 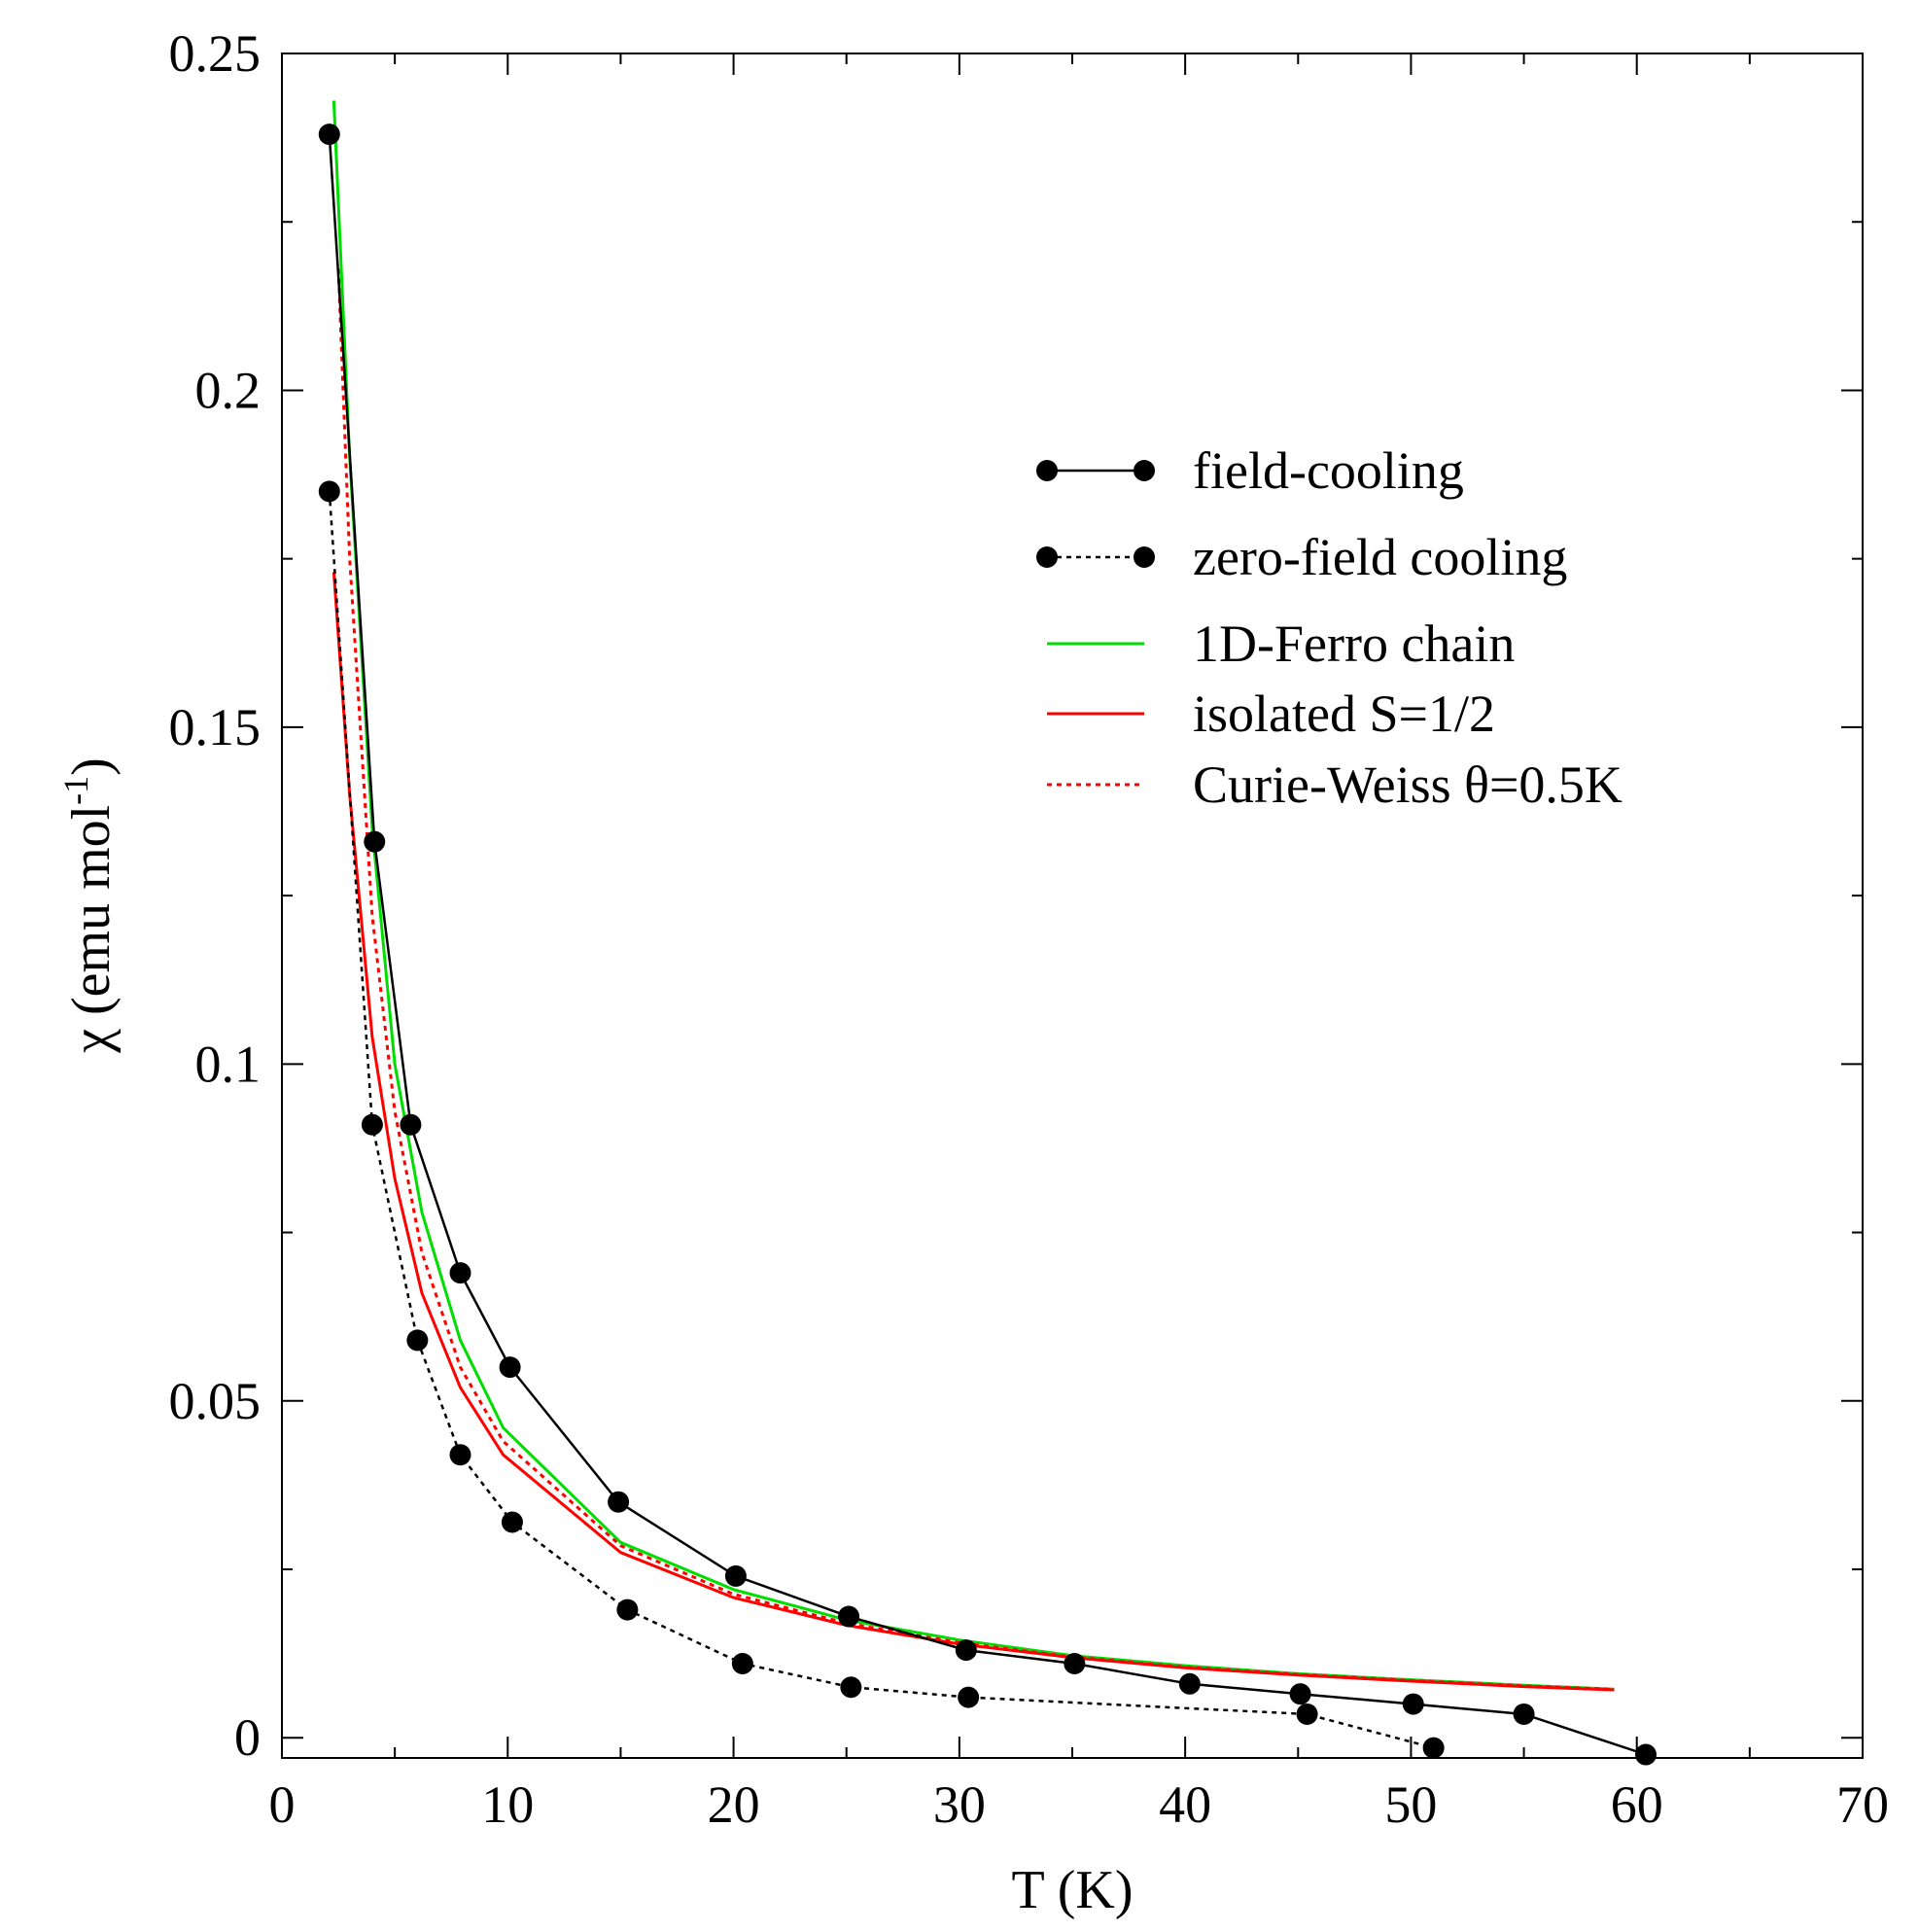 I want to click on x-tick-label: 0, so click(x=283, y=1805).